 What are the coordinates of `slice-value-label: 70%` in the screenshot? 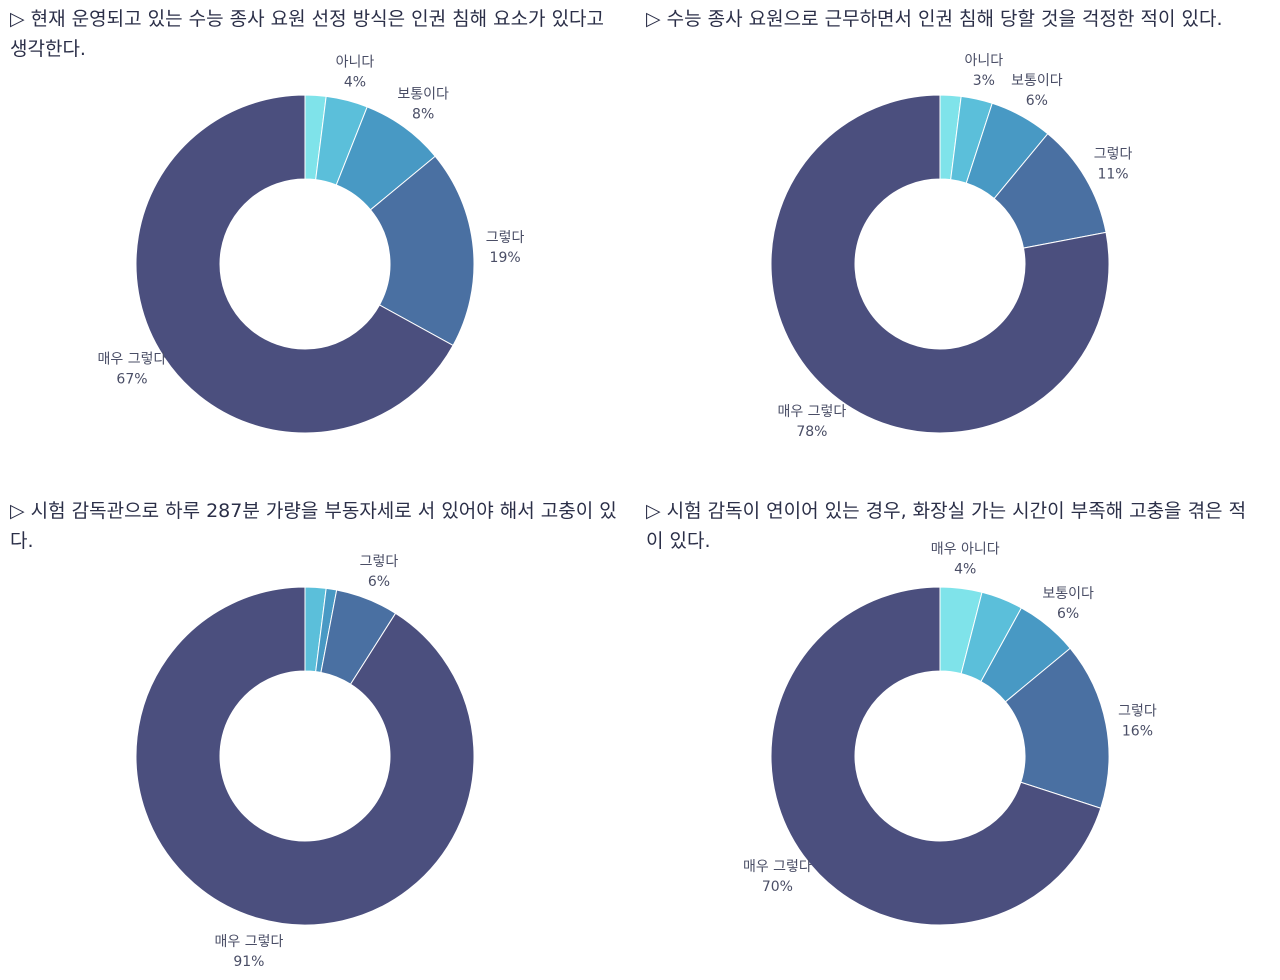 It's located at (777, 887).